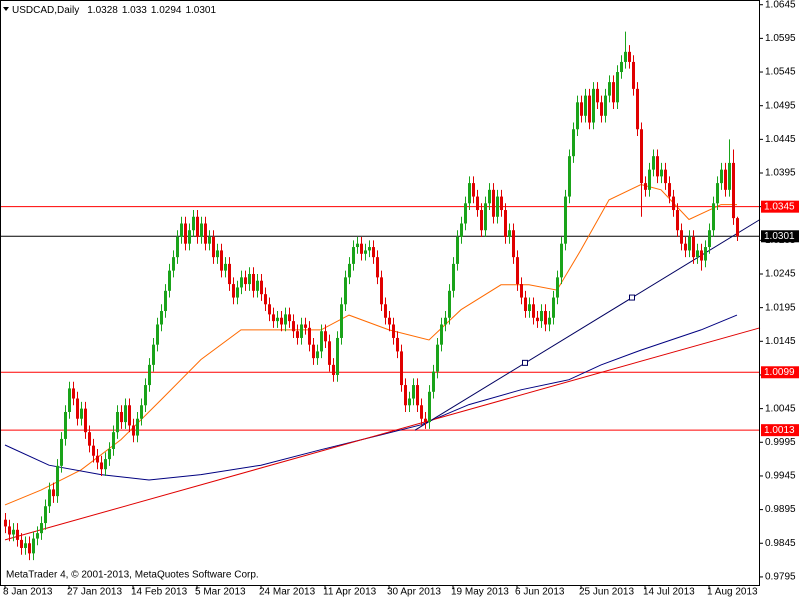 This screenshot has height=600, width=800. I want to click on y-tick-label: 1.0595, so click(780, 38).